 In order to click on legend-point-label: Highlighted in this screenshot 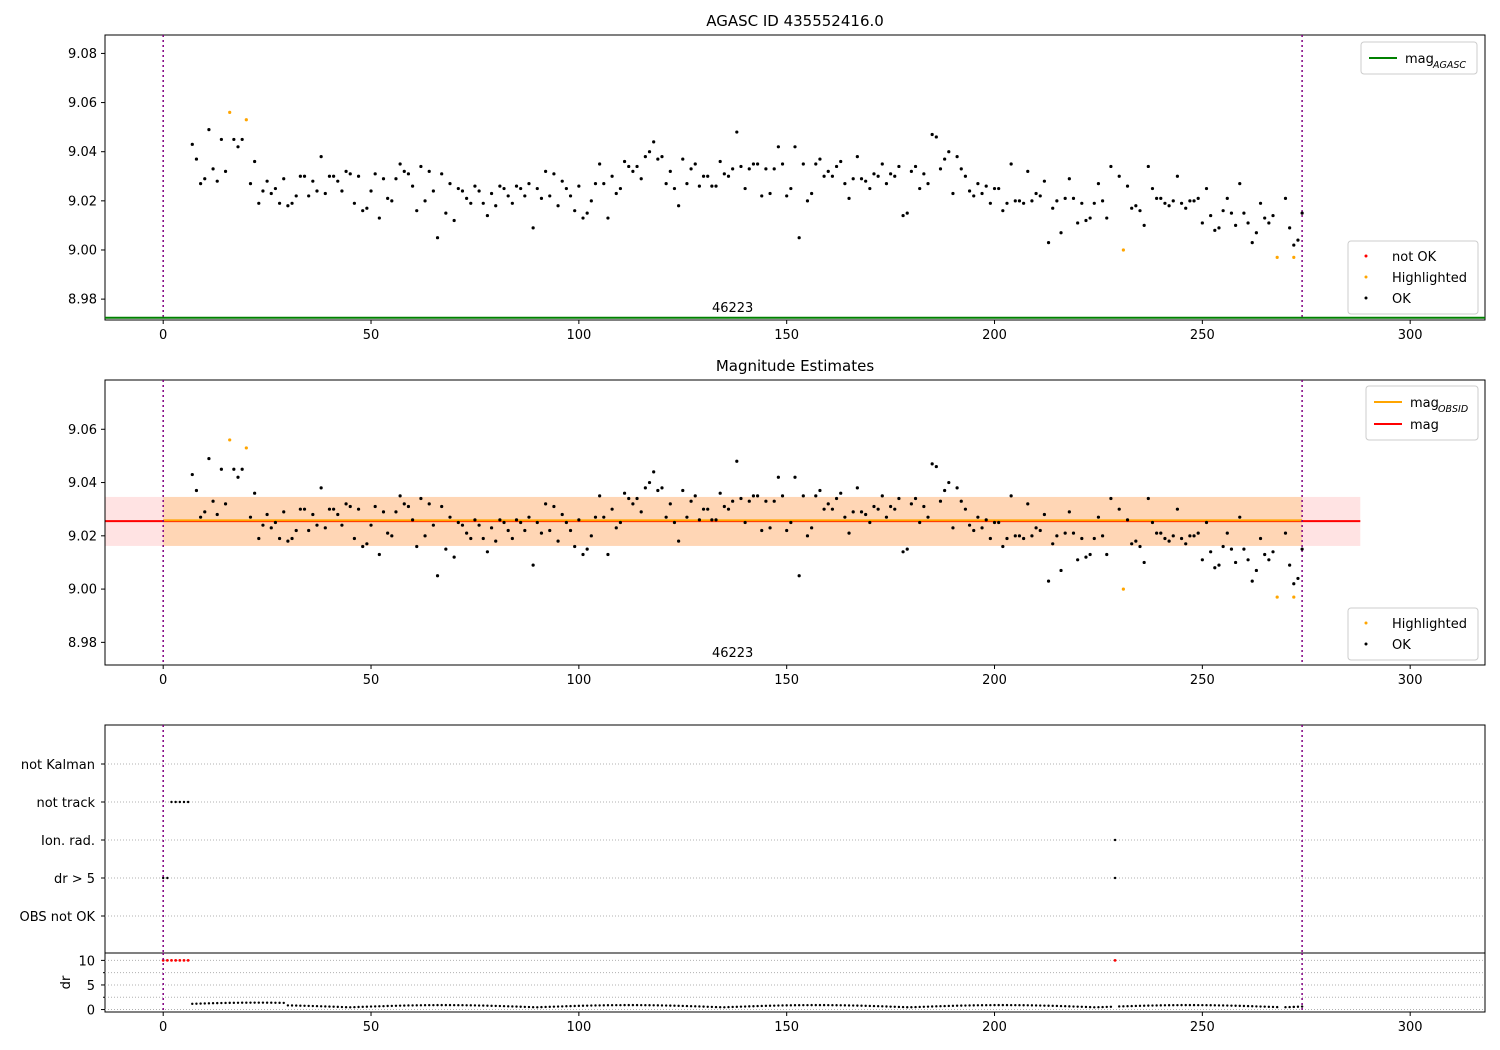, I will do `click(1429, 624)`.